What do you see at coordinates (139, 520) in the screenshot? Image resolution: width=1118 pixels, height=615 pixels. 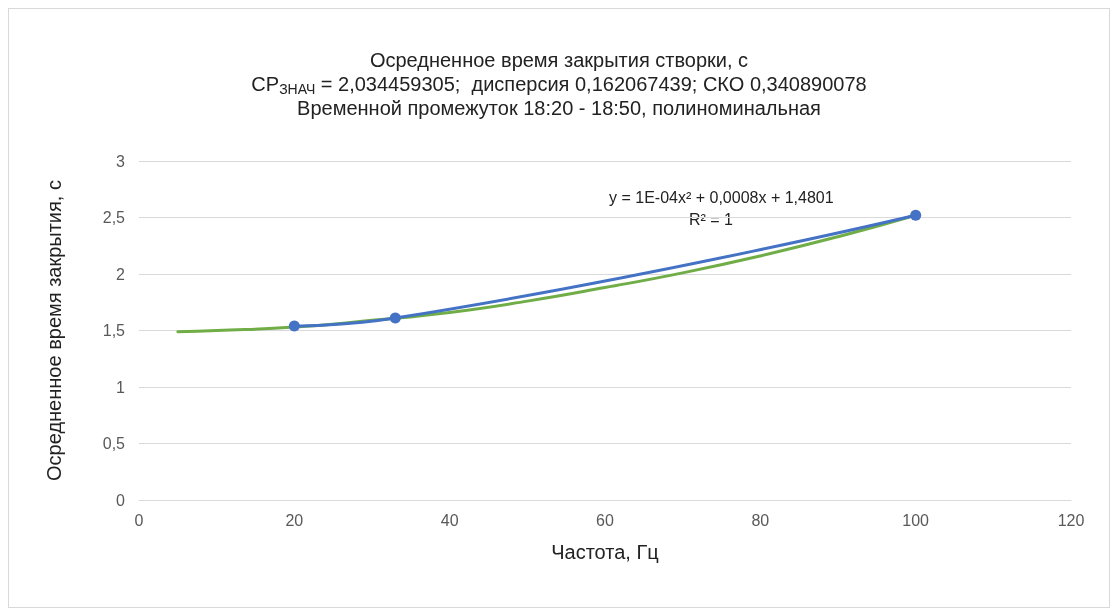 I see `x-tick-label: 0` at bounding box center [139, 520].